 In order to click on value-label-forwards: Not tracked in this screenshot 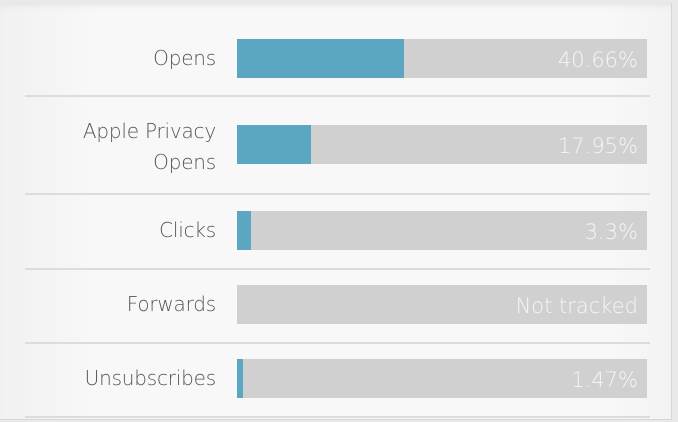, I will do `click(576, 306)`.